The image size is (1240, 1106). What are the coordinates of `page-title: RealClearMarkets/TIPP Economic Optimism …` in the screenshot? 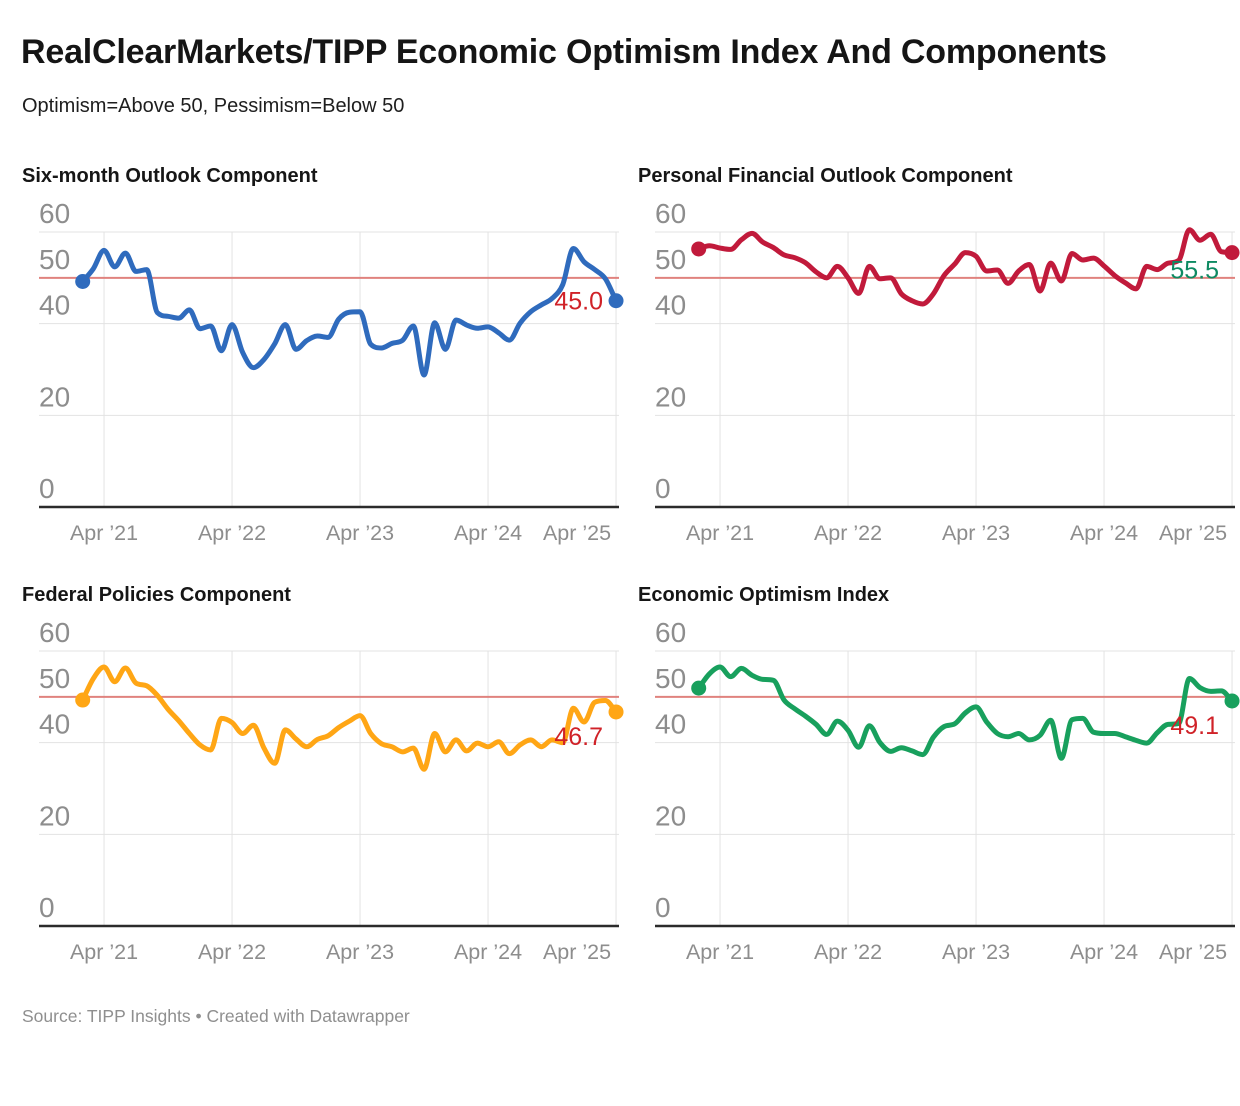 It's located at (564, 52).